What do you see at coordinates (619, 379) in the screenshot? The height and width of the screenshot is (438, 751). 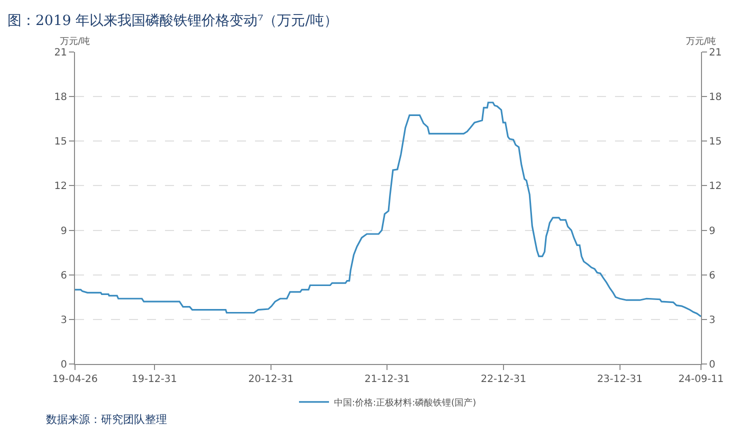 I see `x-tick-label: 23-12-31` at bounding box center [619, 379].